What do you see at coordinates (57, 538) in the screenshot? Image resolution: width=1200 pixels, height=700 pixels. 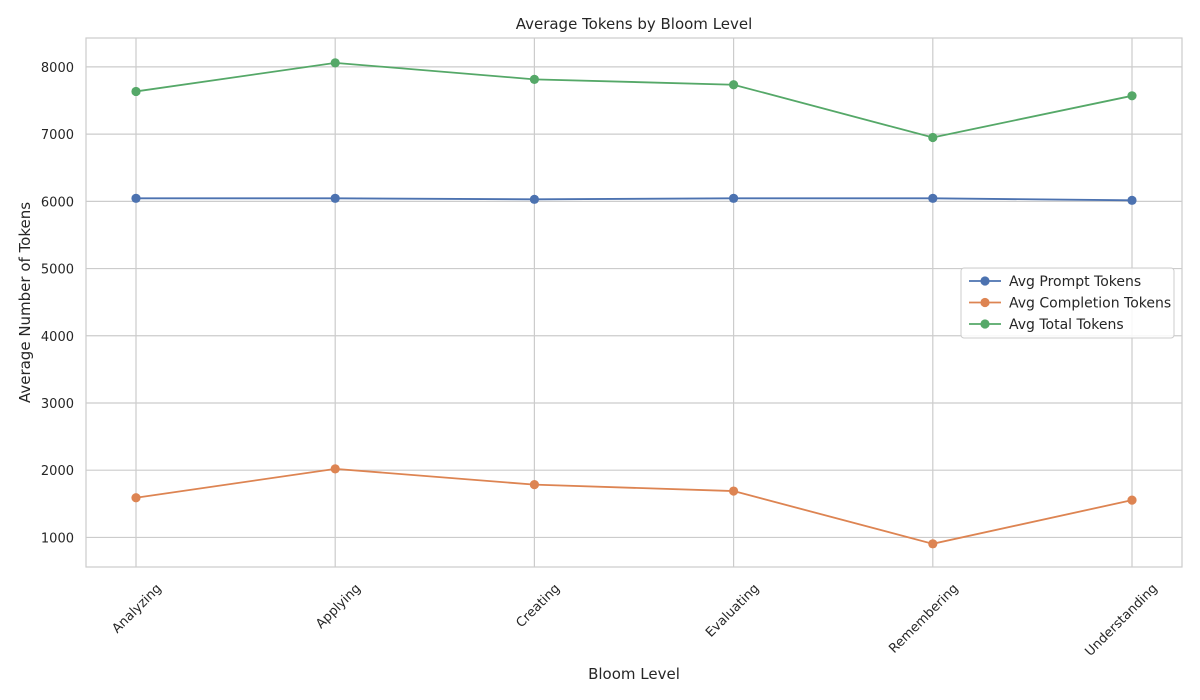 I see `y-tick-label: 1000` at bounding box center [57, 538].